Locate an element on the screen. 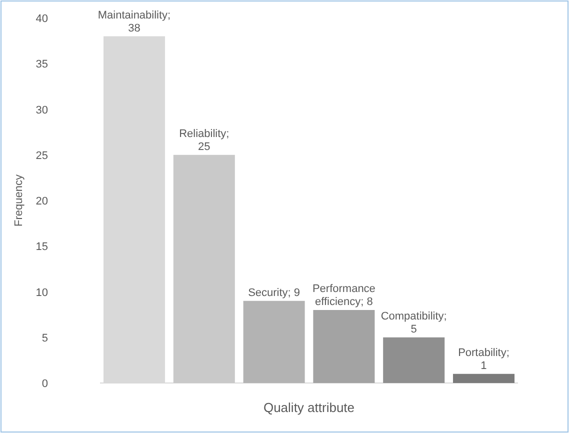  x-axis-title: Quality attribute is located at coordinates (309, 407).